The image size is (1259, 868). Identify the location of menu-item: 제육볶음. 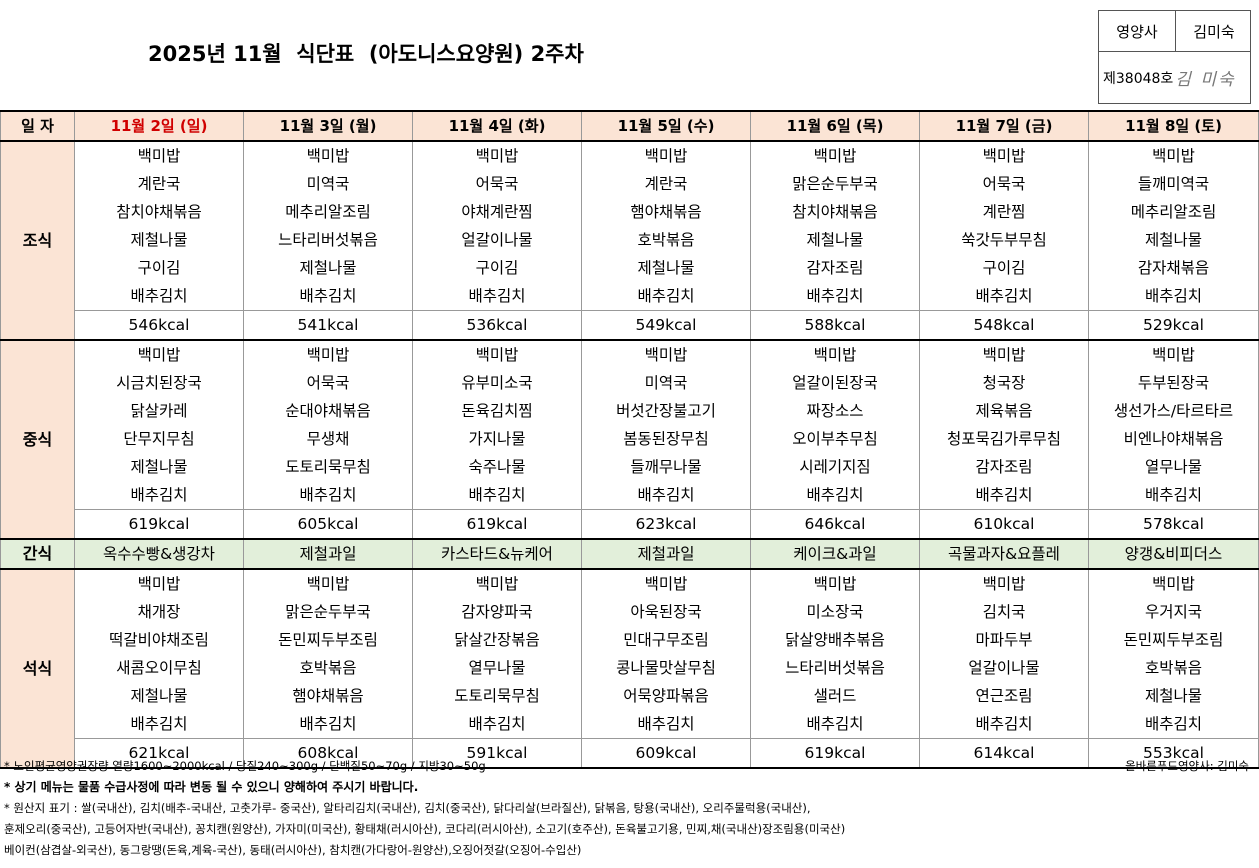
(1004, 411).